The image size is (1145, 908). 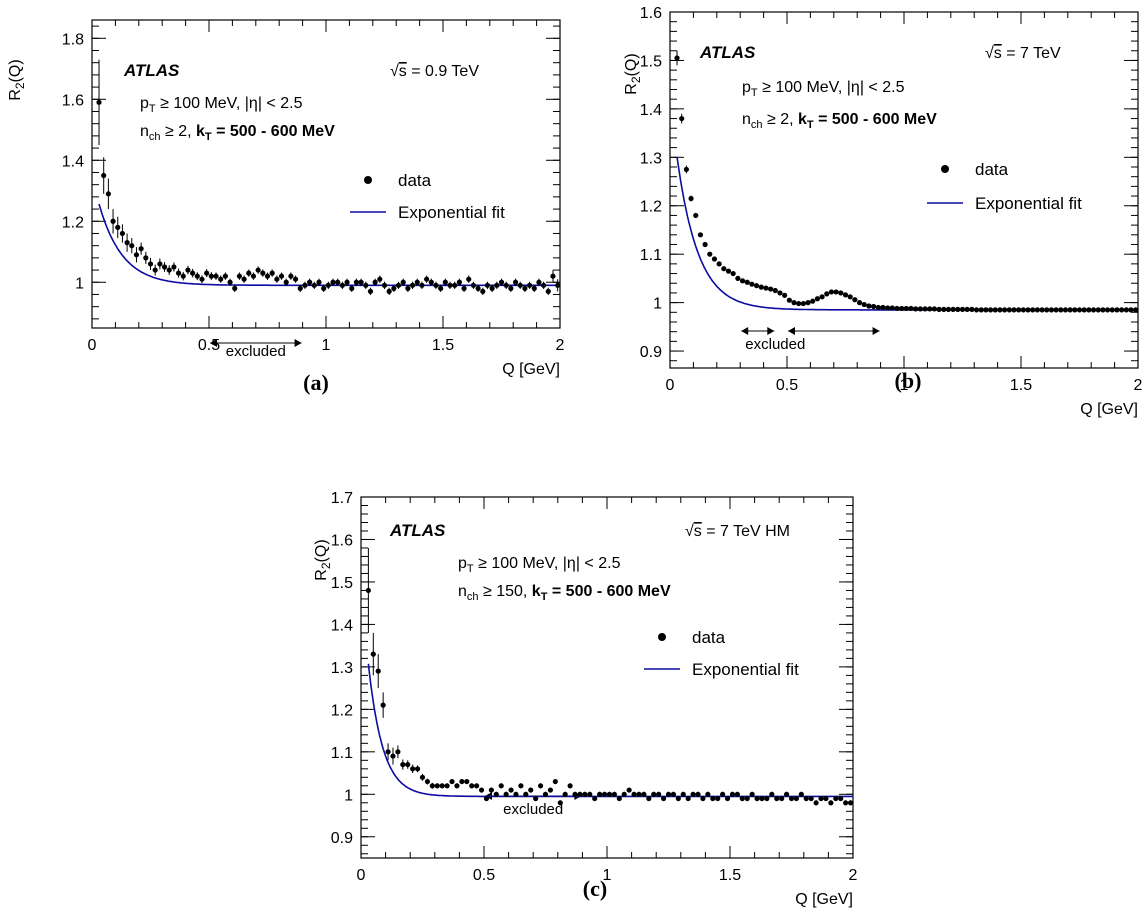 I want to click on energy-label: √s = 7 TeV, so click(x=1023, y=53).